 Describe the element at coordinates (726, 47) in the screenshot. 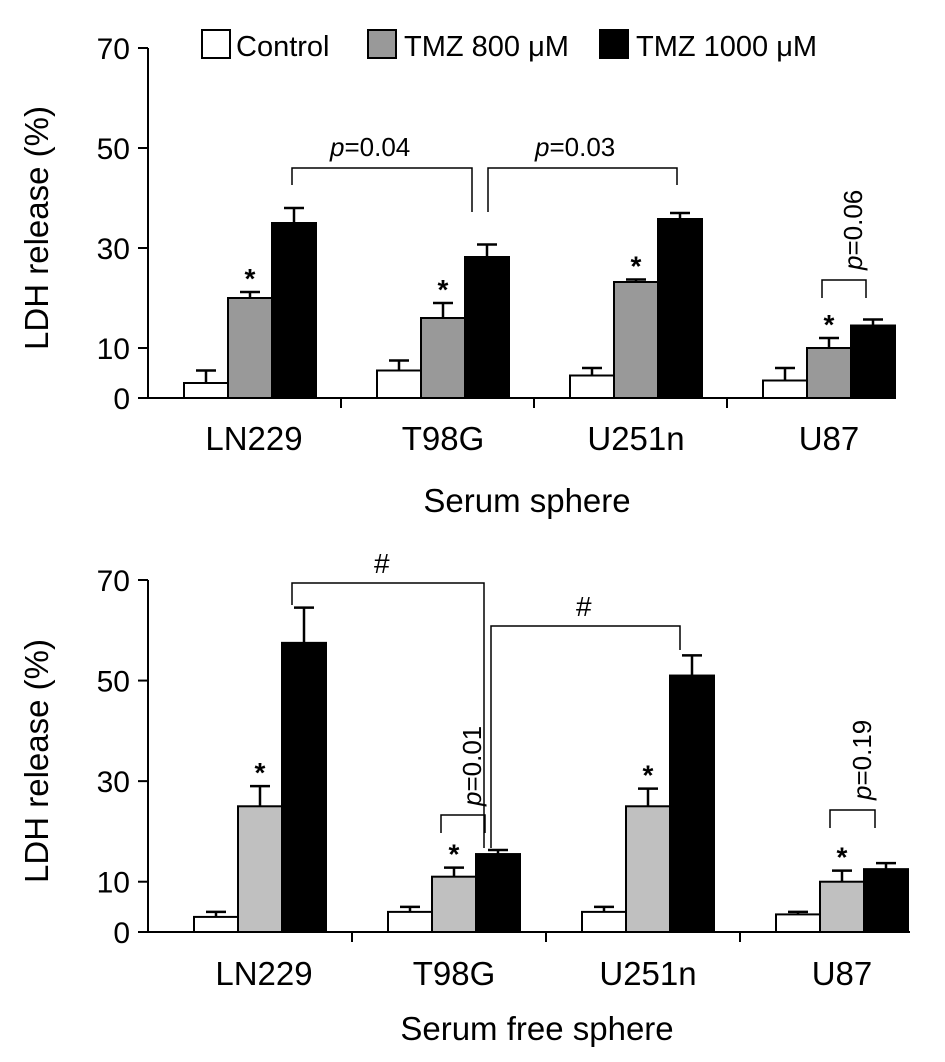

I see `legend-label-tmz1000: TMZ 1000 μM` at that location.